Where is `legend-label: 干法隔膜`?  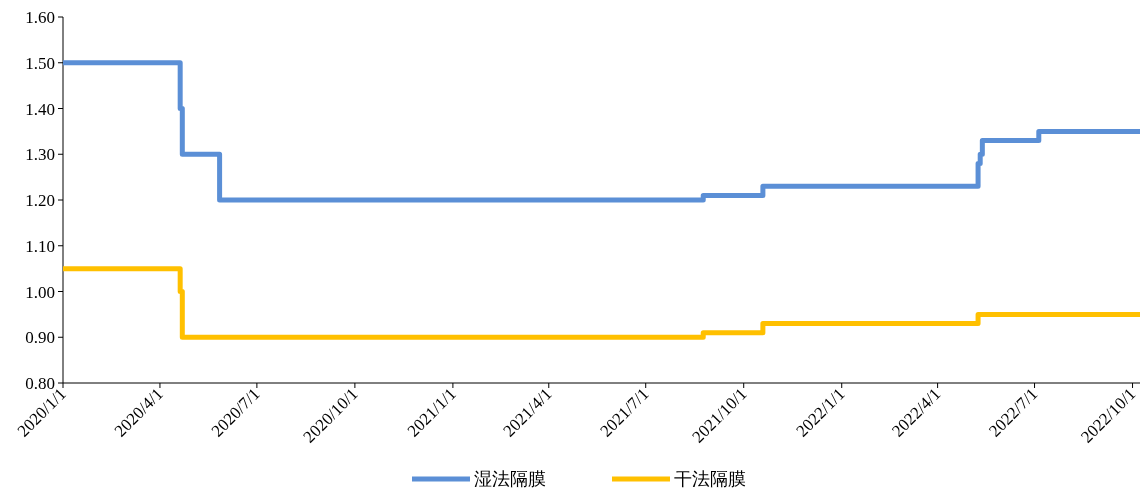
legend-label: 干法隔膜 is located at coordinates (710, 479).